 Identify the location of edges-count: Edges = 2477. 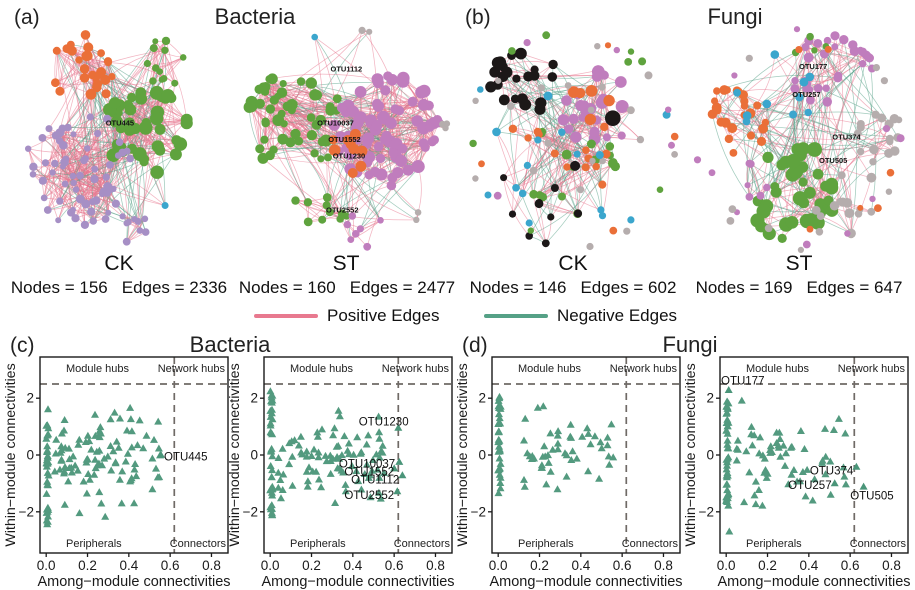
(402, 287).